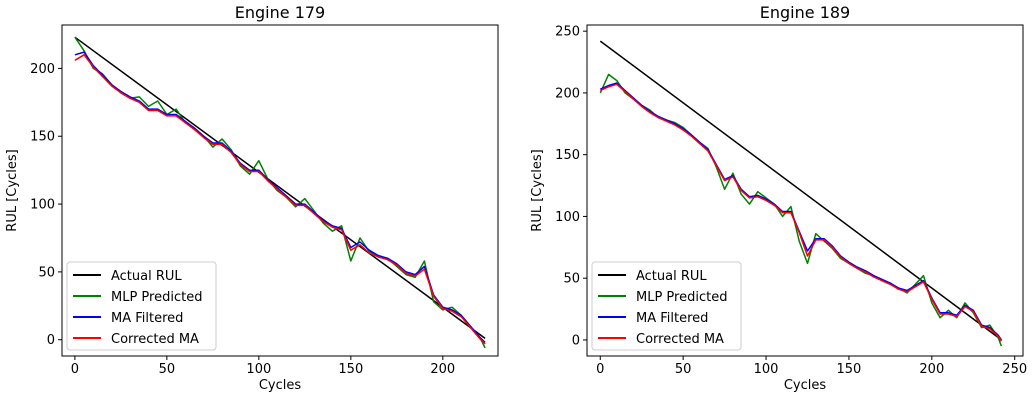 The width and height of the screenshot is (1033, 401). Describe the element at coordinates (1014, 369) in the screenshot. I see `x-tick-label: 250` at that location.